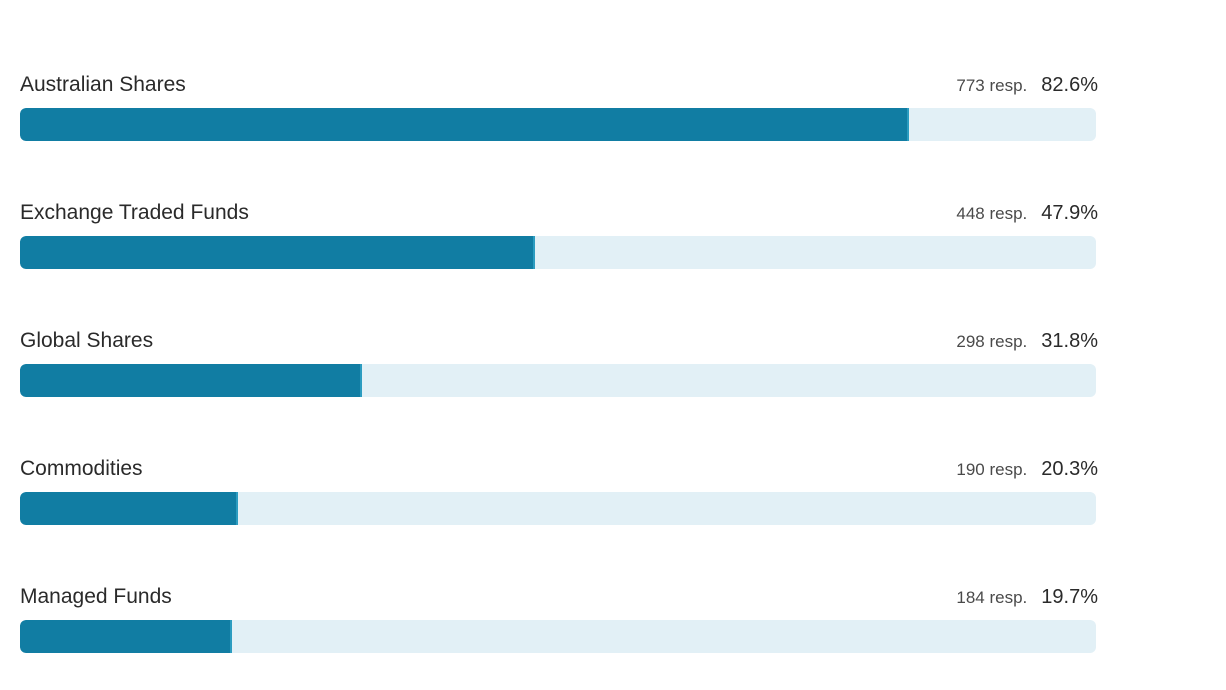  Describe the element at coordinates (1069, 597) in the screenshot. I see `percent-label: 19.7%` at that location.